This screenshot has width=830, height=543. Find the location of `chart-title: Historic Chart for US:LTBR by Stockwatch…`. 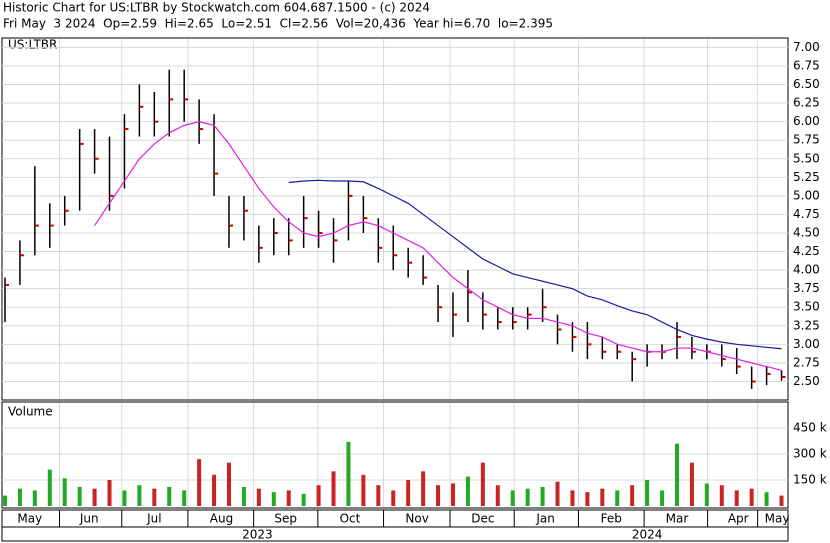

chart-title: Historic Chart for US:LTBR by Stockwatch… is located at coordinates (216, 8).